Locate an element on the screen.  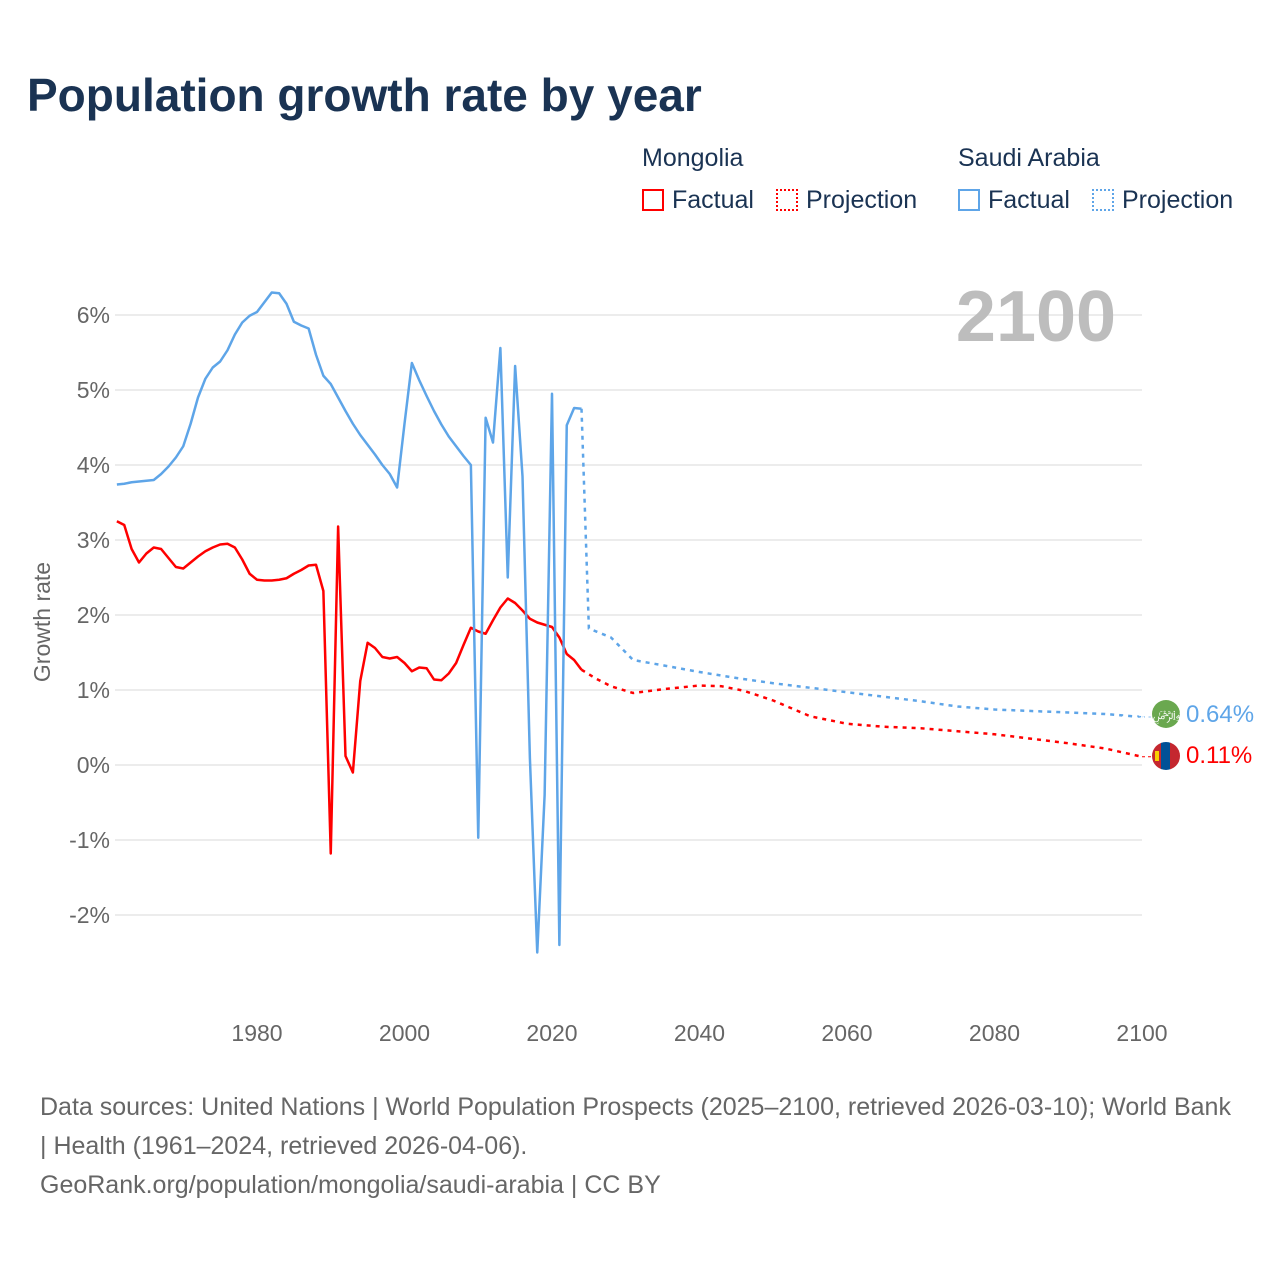
chart-title: Population growth rate by year is located at coordinates (364, 95).